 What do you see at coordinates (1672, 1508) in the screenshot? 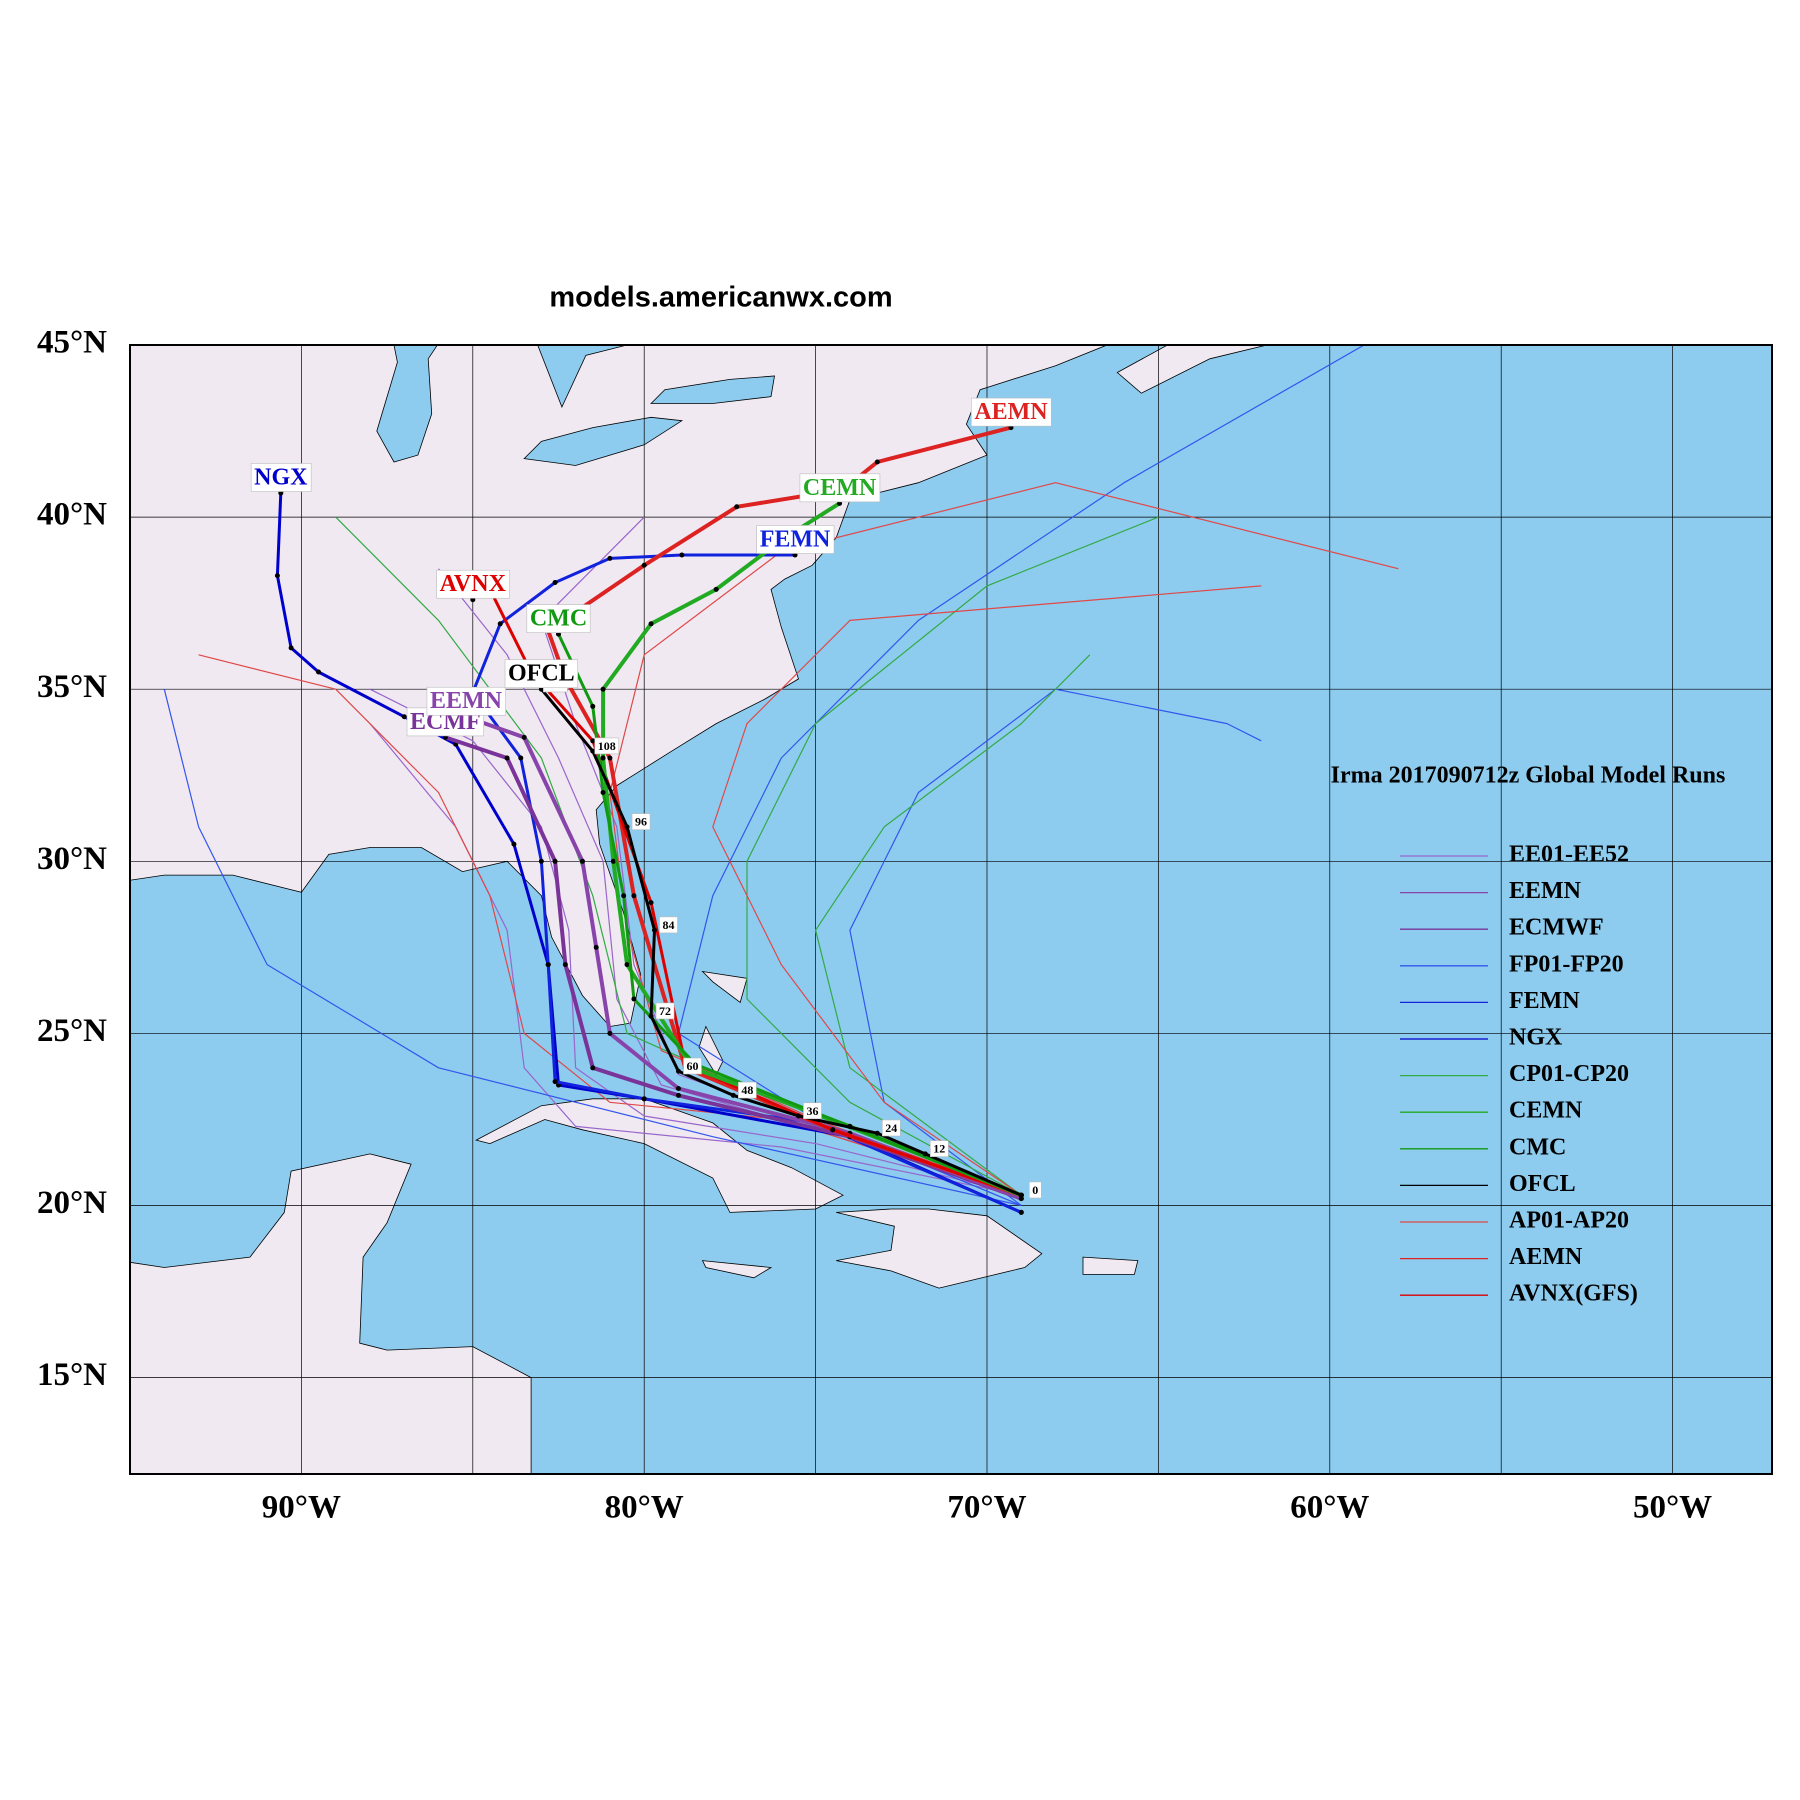
I see `x-tick-label: 50°W` at bounding box center [1672, 1508].